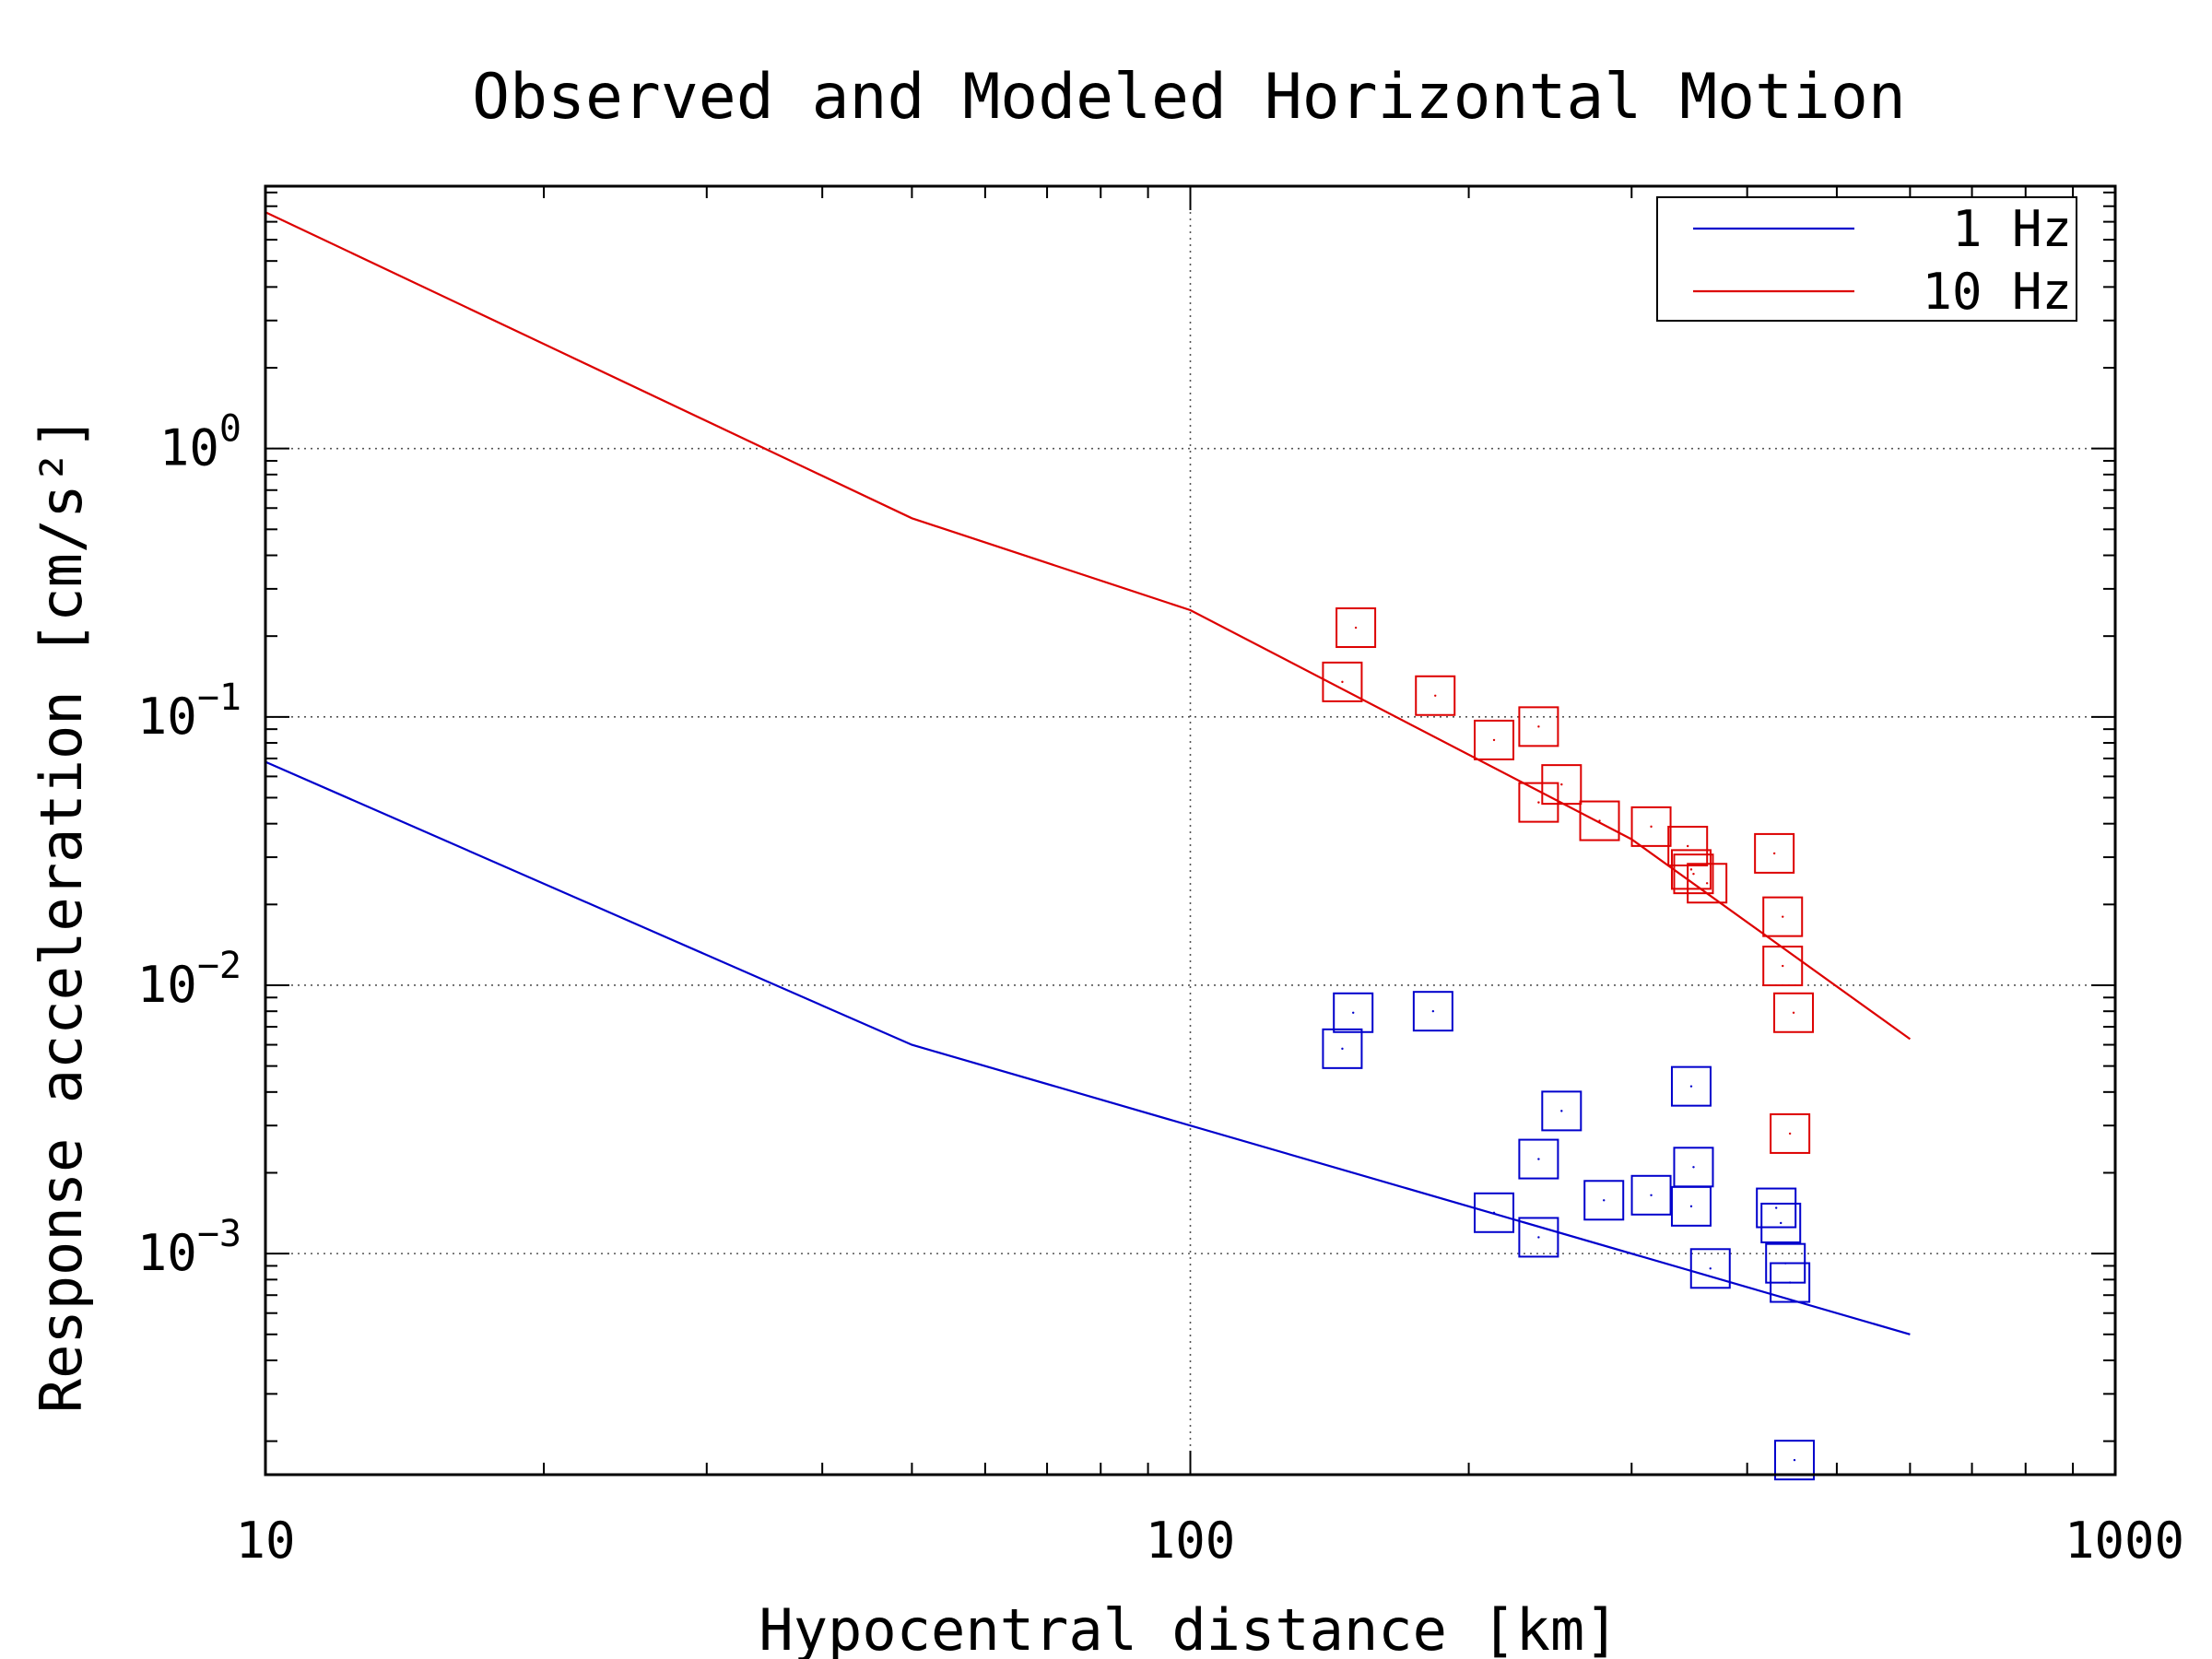 The height and width of the screenshot is (1659, 2212). I want to click on legend-label: 10 Hz, so click(1997, 292).